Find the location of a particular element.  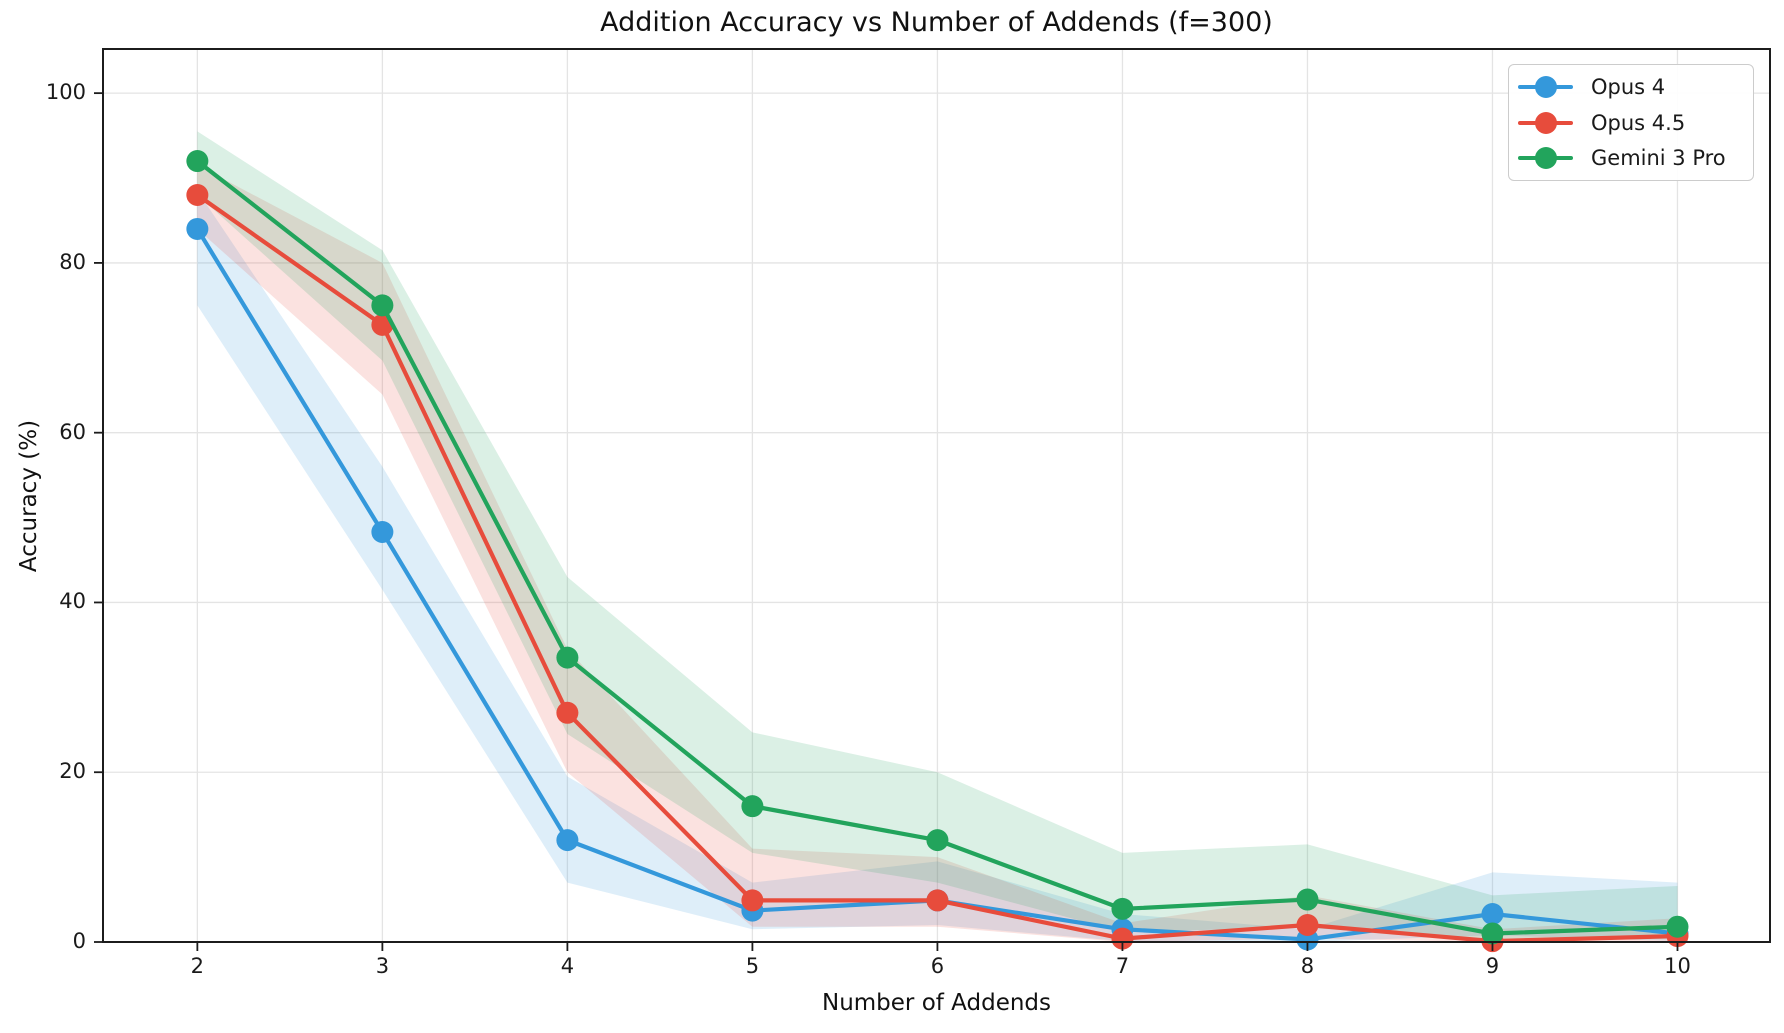

x-tick-label: 5 is located at coordinates (752, 966).